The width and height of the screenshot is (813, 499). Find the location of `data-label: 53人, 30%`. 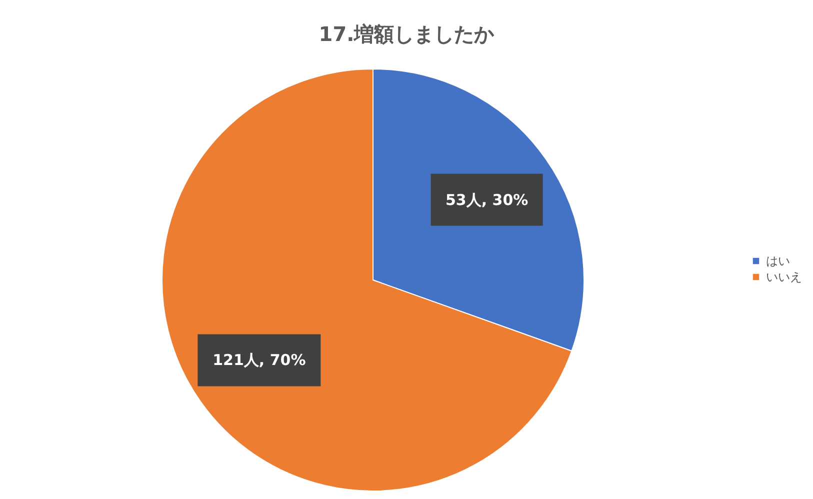

data-label: 53人, 30% is located at coordinates (486, 199).